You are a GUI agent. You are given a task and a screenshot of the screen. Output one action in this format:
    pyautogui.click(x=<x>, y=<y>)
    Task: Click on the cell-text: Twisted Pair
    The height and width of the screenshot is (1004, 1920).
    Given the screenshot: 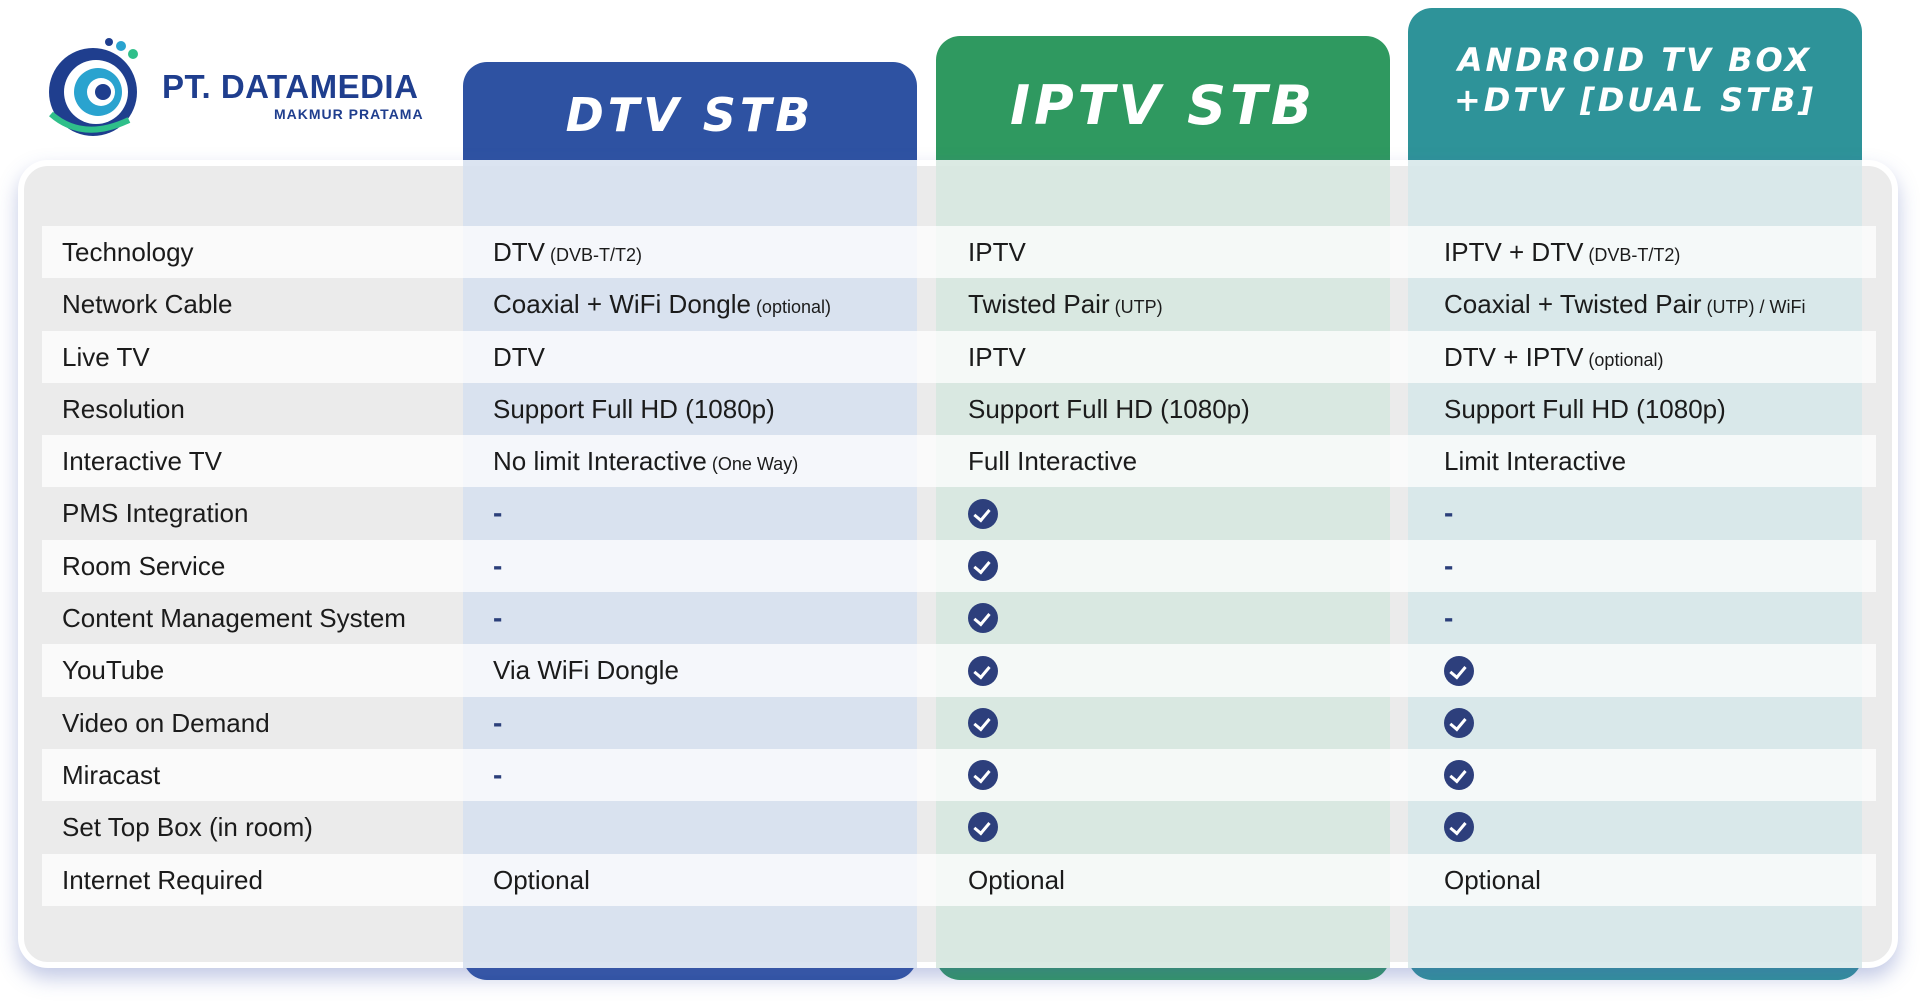 What is the action you would take?
    pyautogui.click(x=1039, y=304)
    